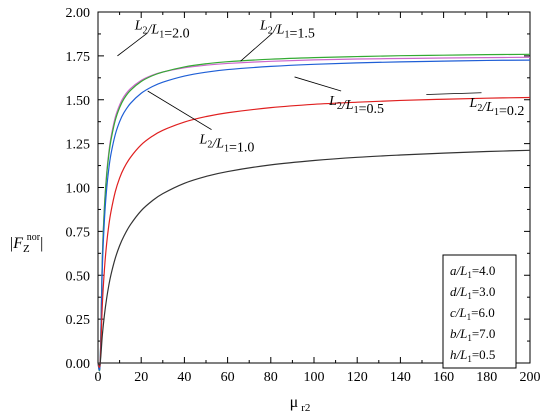  Describe the element at coordinates (228, 377) in the screenshot. I see `x-tick-label: 60` at that location.